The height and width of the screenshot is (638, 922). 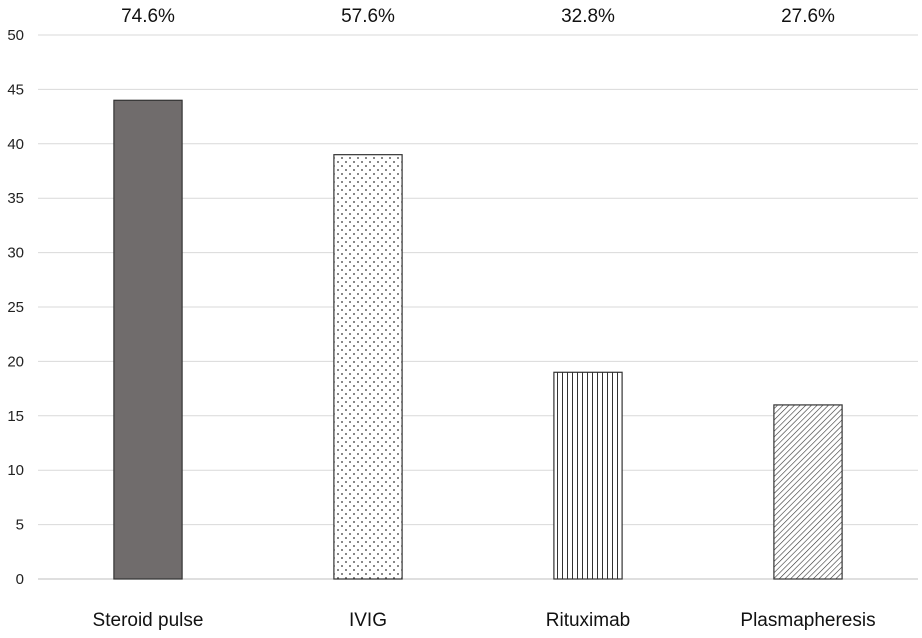 What do you see at coordinates (588, 16) in the screenshot?
I see `data-label: 32.8%` at bounding box center [588, 16].